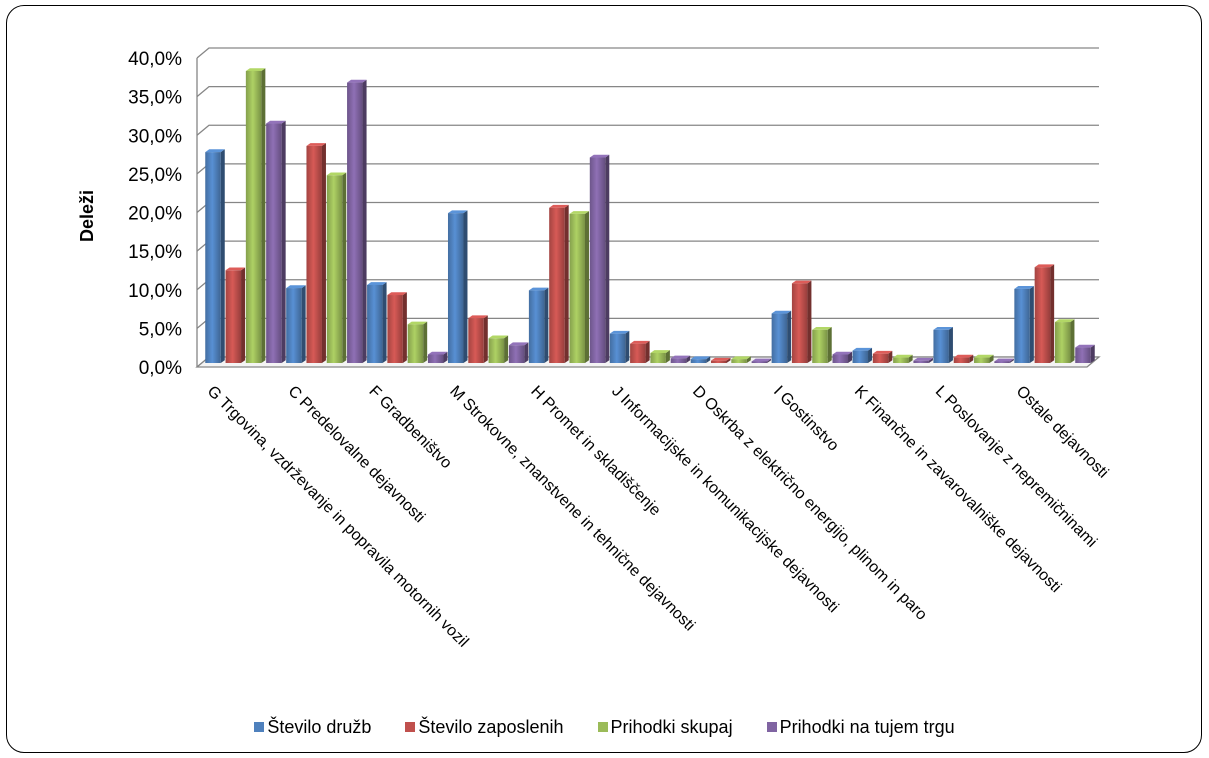 This screenshot has height=758, width=1209. Describe the element at coordinates (356, 454) in the screenshot. I see `x-tick-label: C Predelovalne dejavnosti` at that location.